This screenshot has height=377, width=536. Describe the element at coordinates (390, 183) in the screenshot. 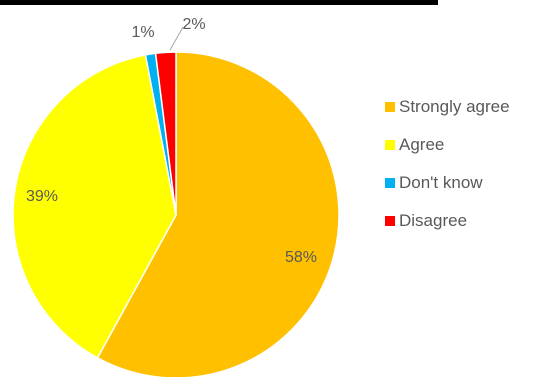

I see `legend-swatch-dont-know` at that location.